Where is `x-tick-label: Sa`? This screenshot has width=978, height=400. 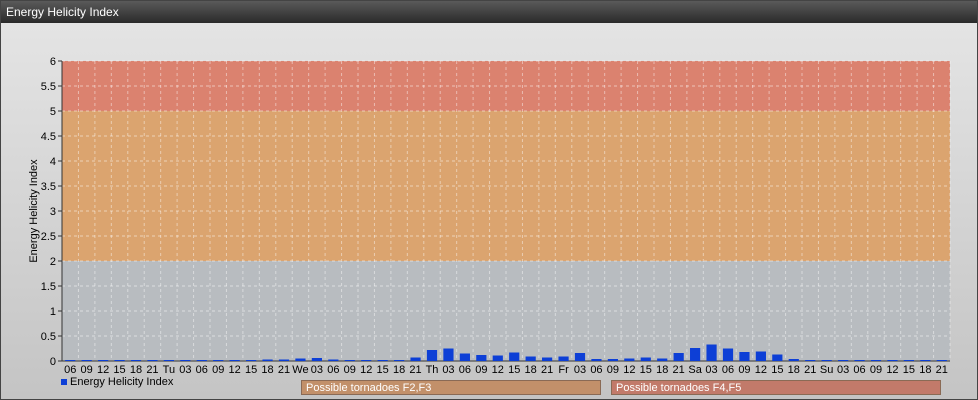
x-tick-label: Sa is located at coordinates (695, 370).